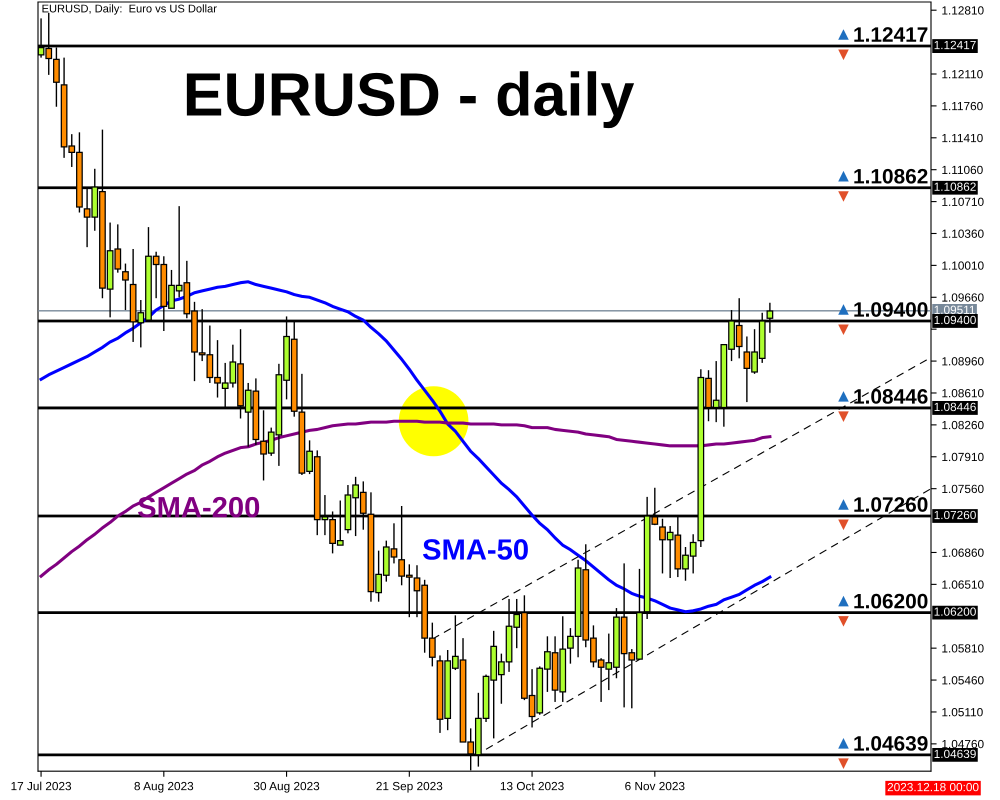 The height and width of the screenshot is (800, 1000). I want to click on series-label: SMA-50, so click(475, 549).